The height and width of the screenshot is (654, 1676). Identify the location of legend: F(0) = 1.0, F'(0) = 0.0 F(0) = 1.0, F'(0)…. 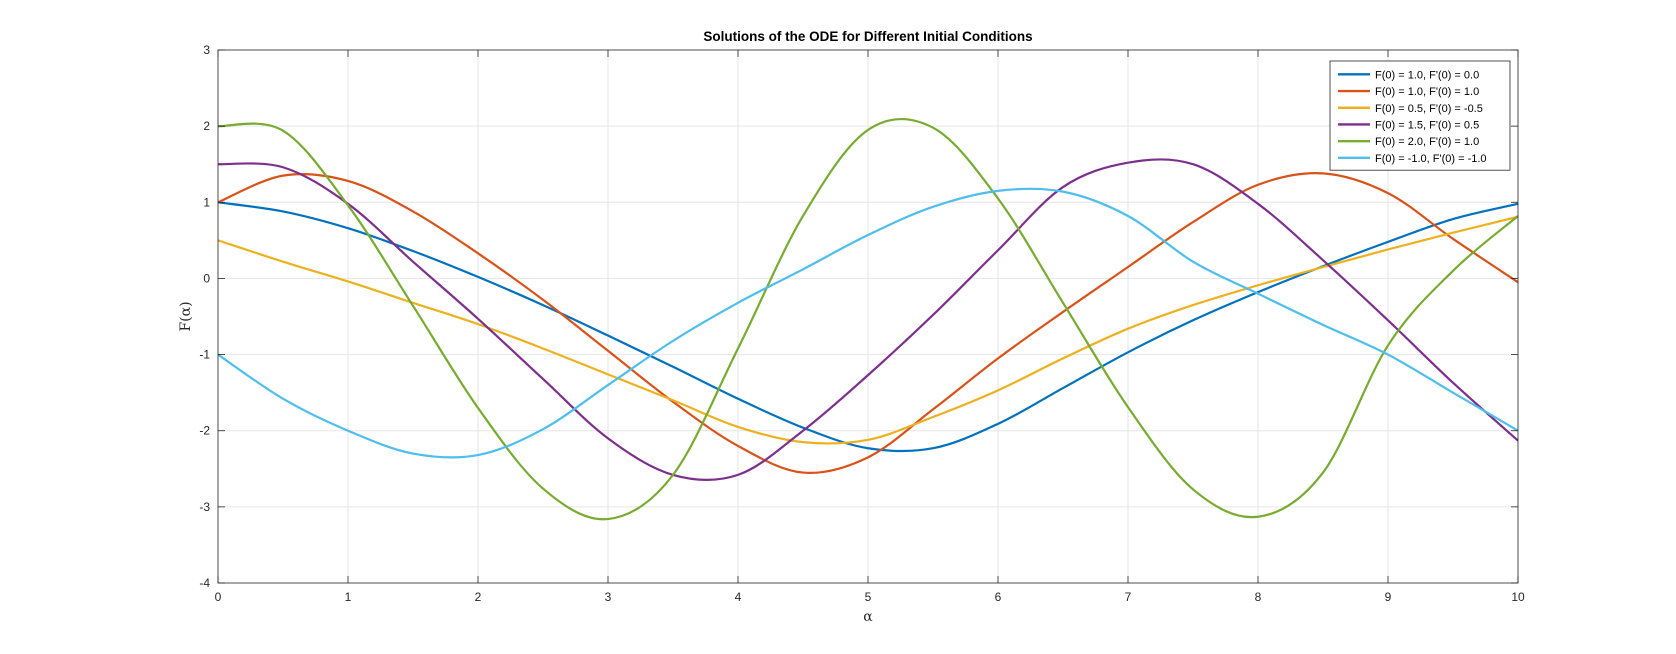
(1420, 115).